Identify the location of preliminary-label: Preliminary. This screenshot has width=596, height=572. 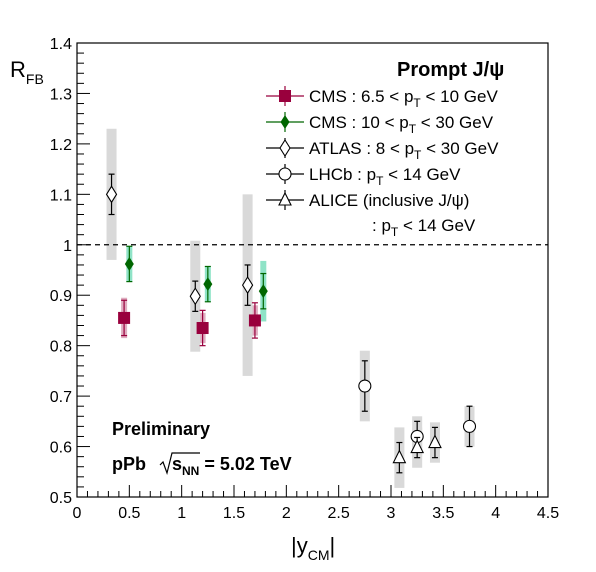
(161, 429).